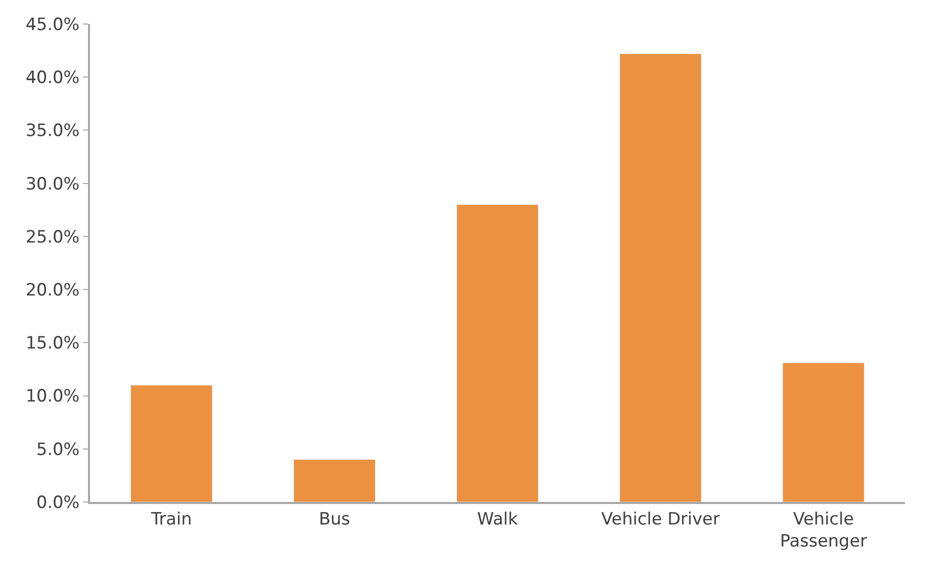 This screenshot has width=925, height=572. I want to click on y-tick-label: 35.0%, so click(53, 131).